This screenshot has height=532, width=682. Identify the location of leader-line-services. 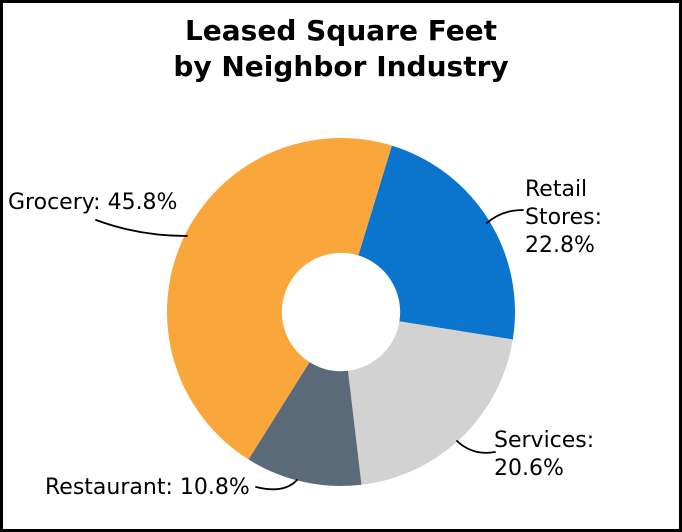
(476, 447).